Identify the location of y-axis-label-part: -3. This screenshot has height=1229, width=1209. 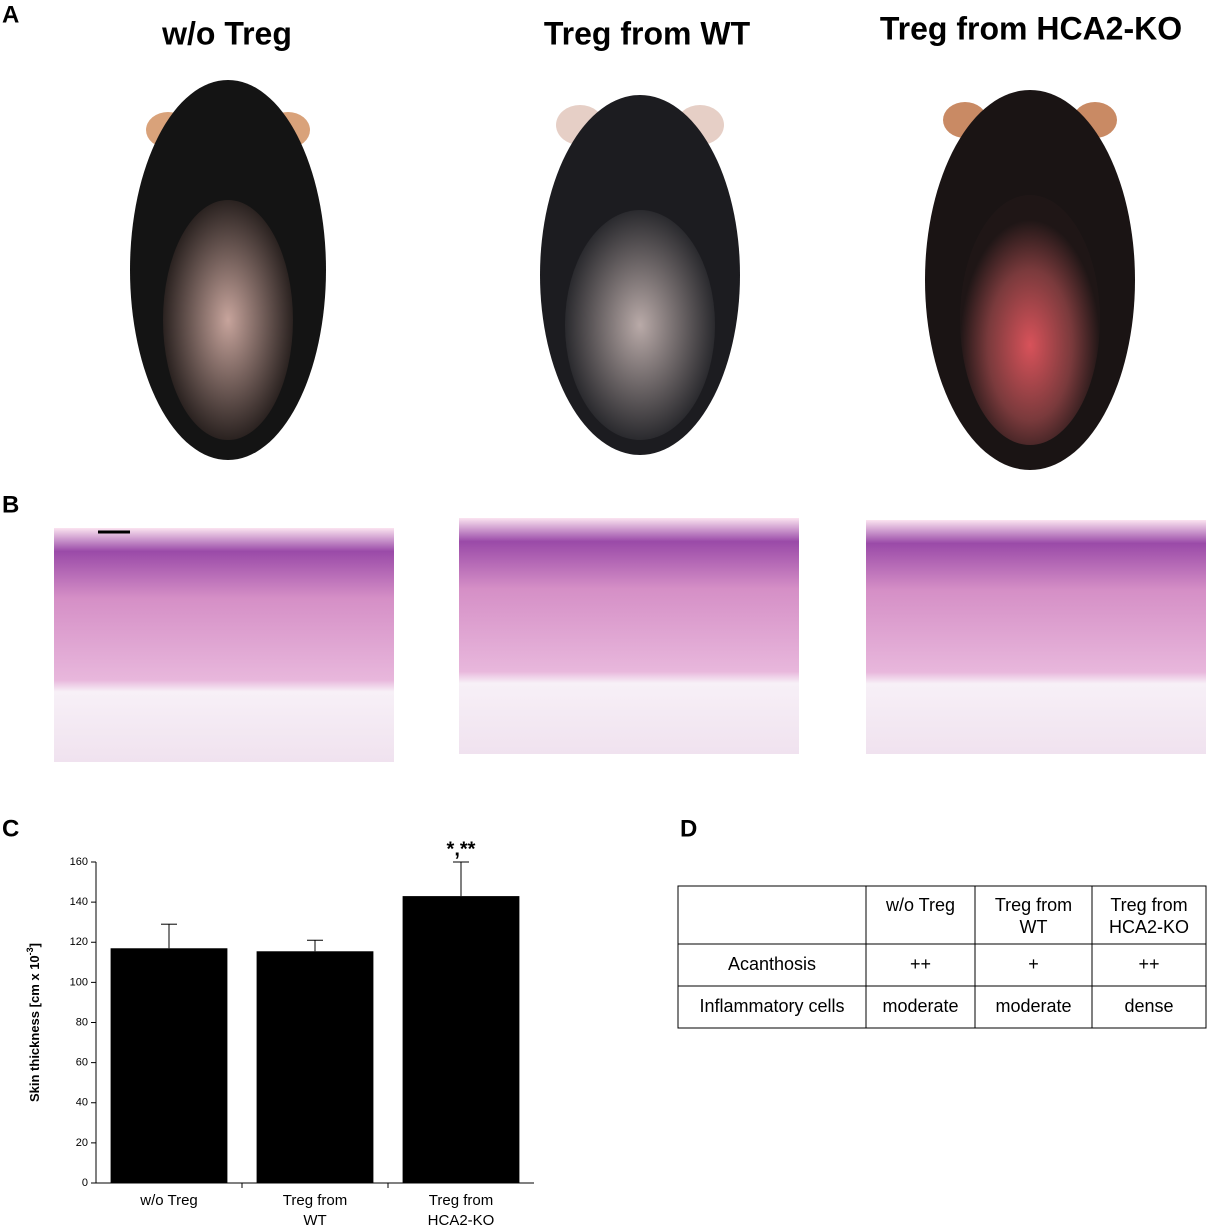
(30, 951).